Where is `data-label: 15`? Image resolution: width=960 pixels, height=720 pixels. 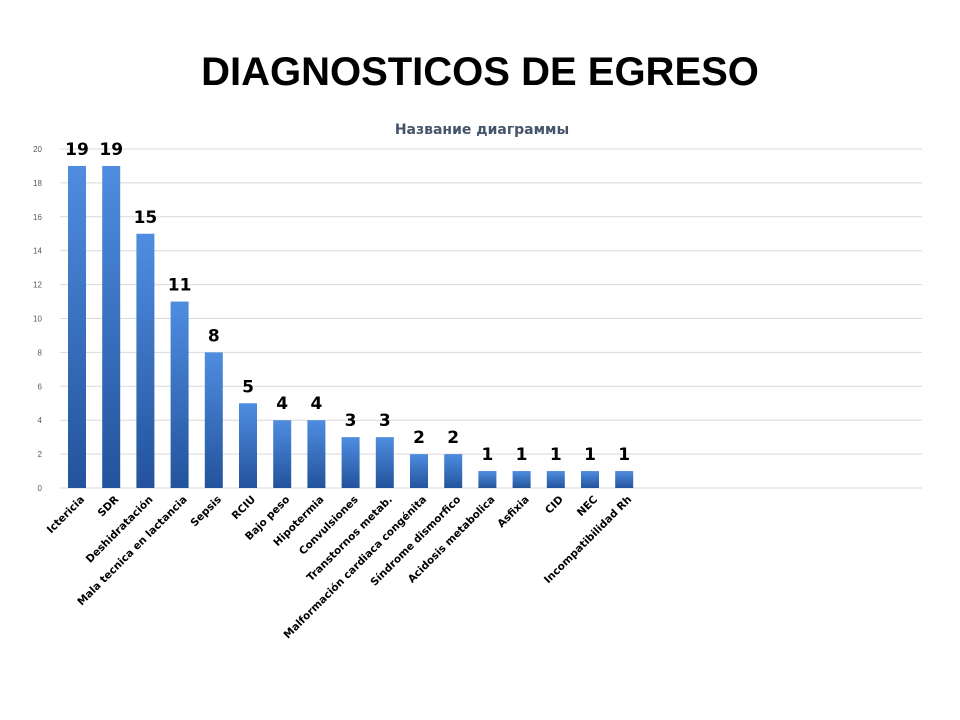
data-label: 15 is located at coordinates (146, 218).